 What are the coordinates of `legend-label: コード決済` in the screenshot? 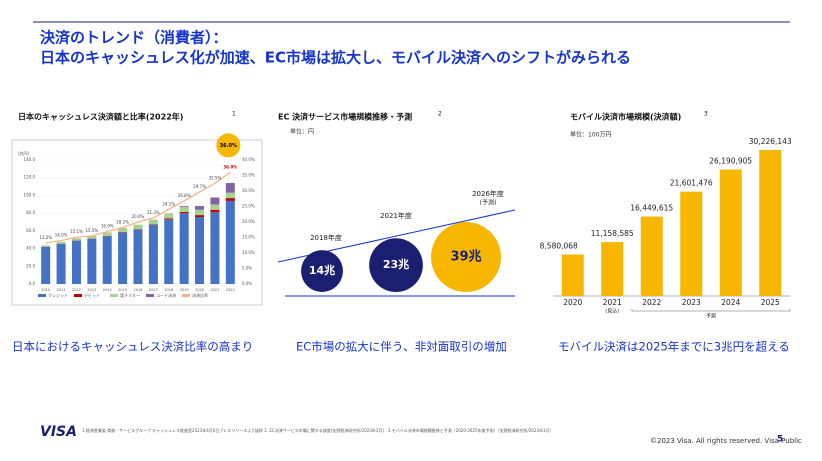 It's located at (166, 295).